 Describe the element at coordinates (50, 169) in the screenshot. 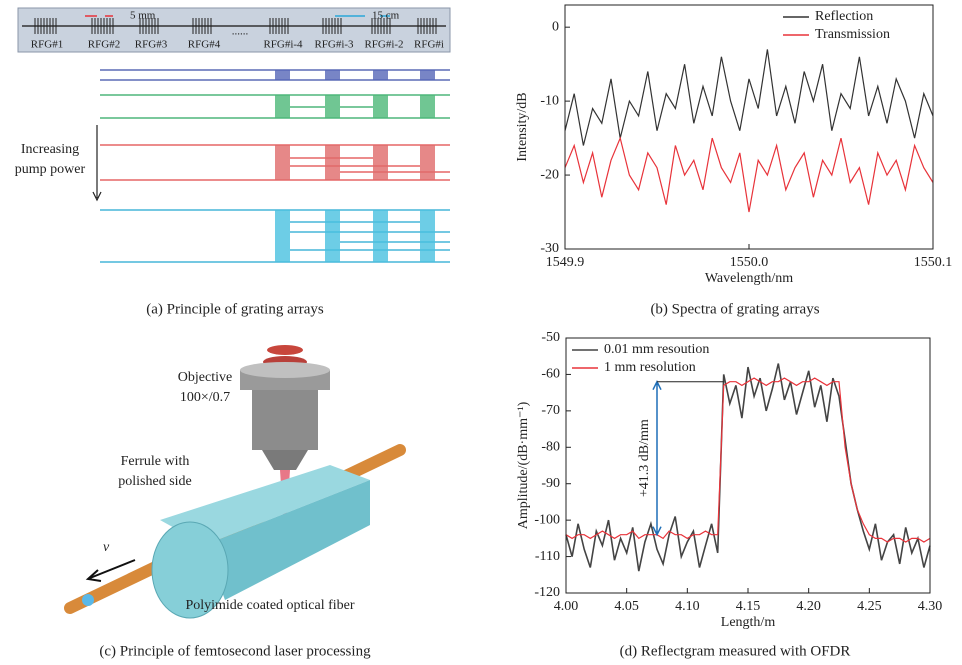

I see `pump-label: pump power` at that location.